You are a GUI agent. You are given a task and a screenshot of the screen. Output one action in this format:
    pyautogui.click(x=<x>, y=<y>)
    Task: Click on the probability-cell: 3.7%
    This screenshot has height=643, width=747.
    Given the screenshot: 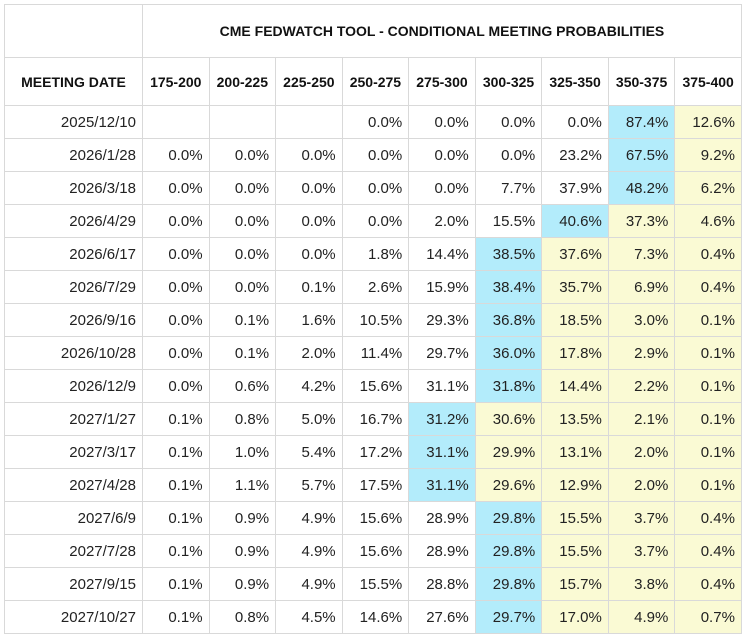 What is the action you would take?
    pyautogui.click(x=641, y=518)
    